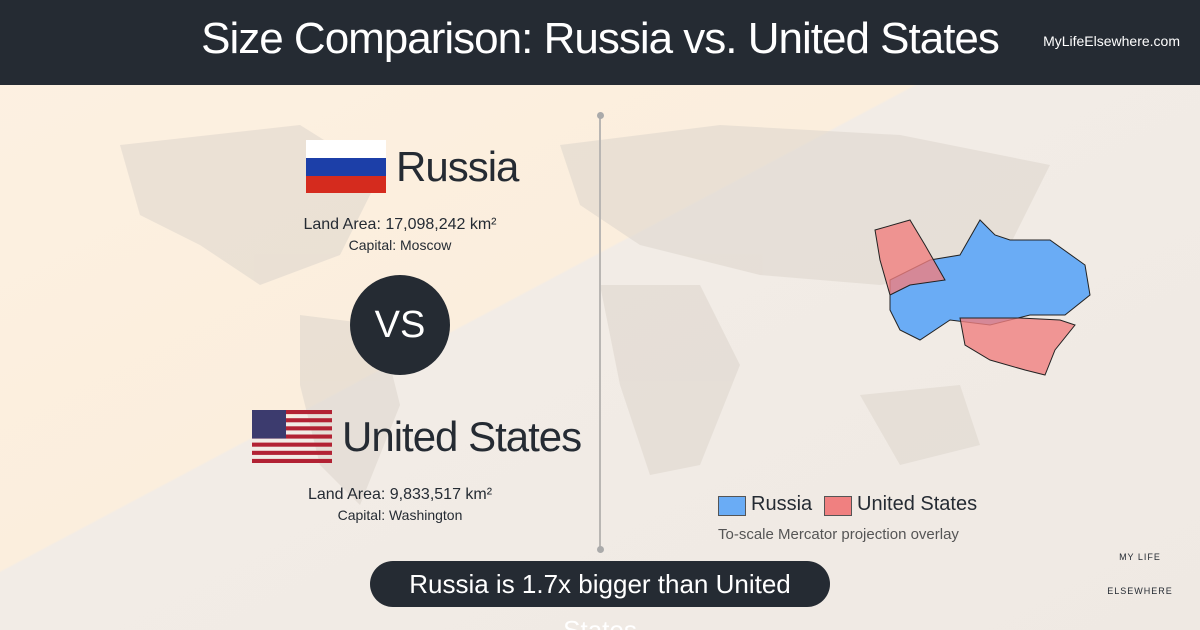  I want to click on legend-label: United States, so click(917, 504).